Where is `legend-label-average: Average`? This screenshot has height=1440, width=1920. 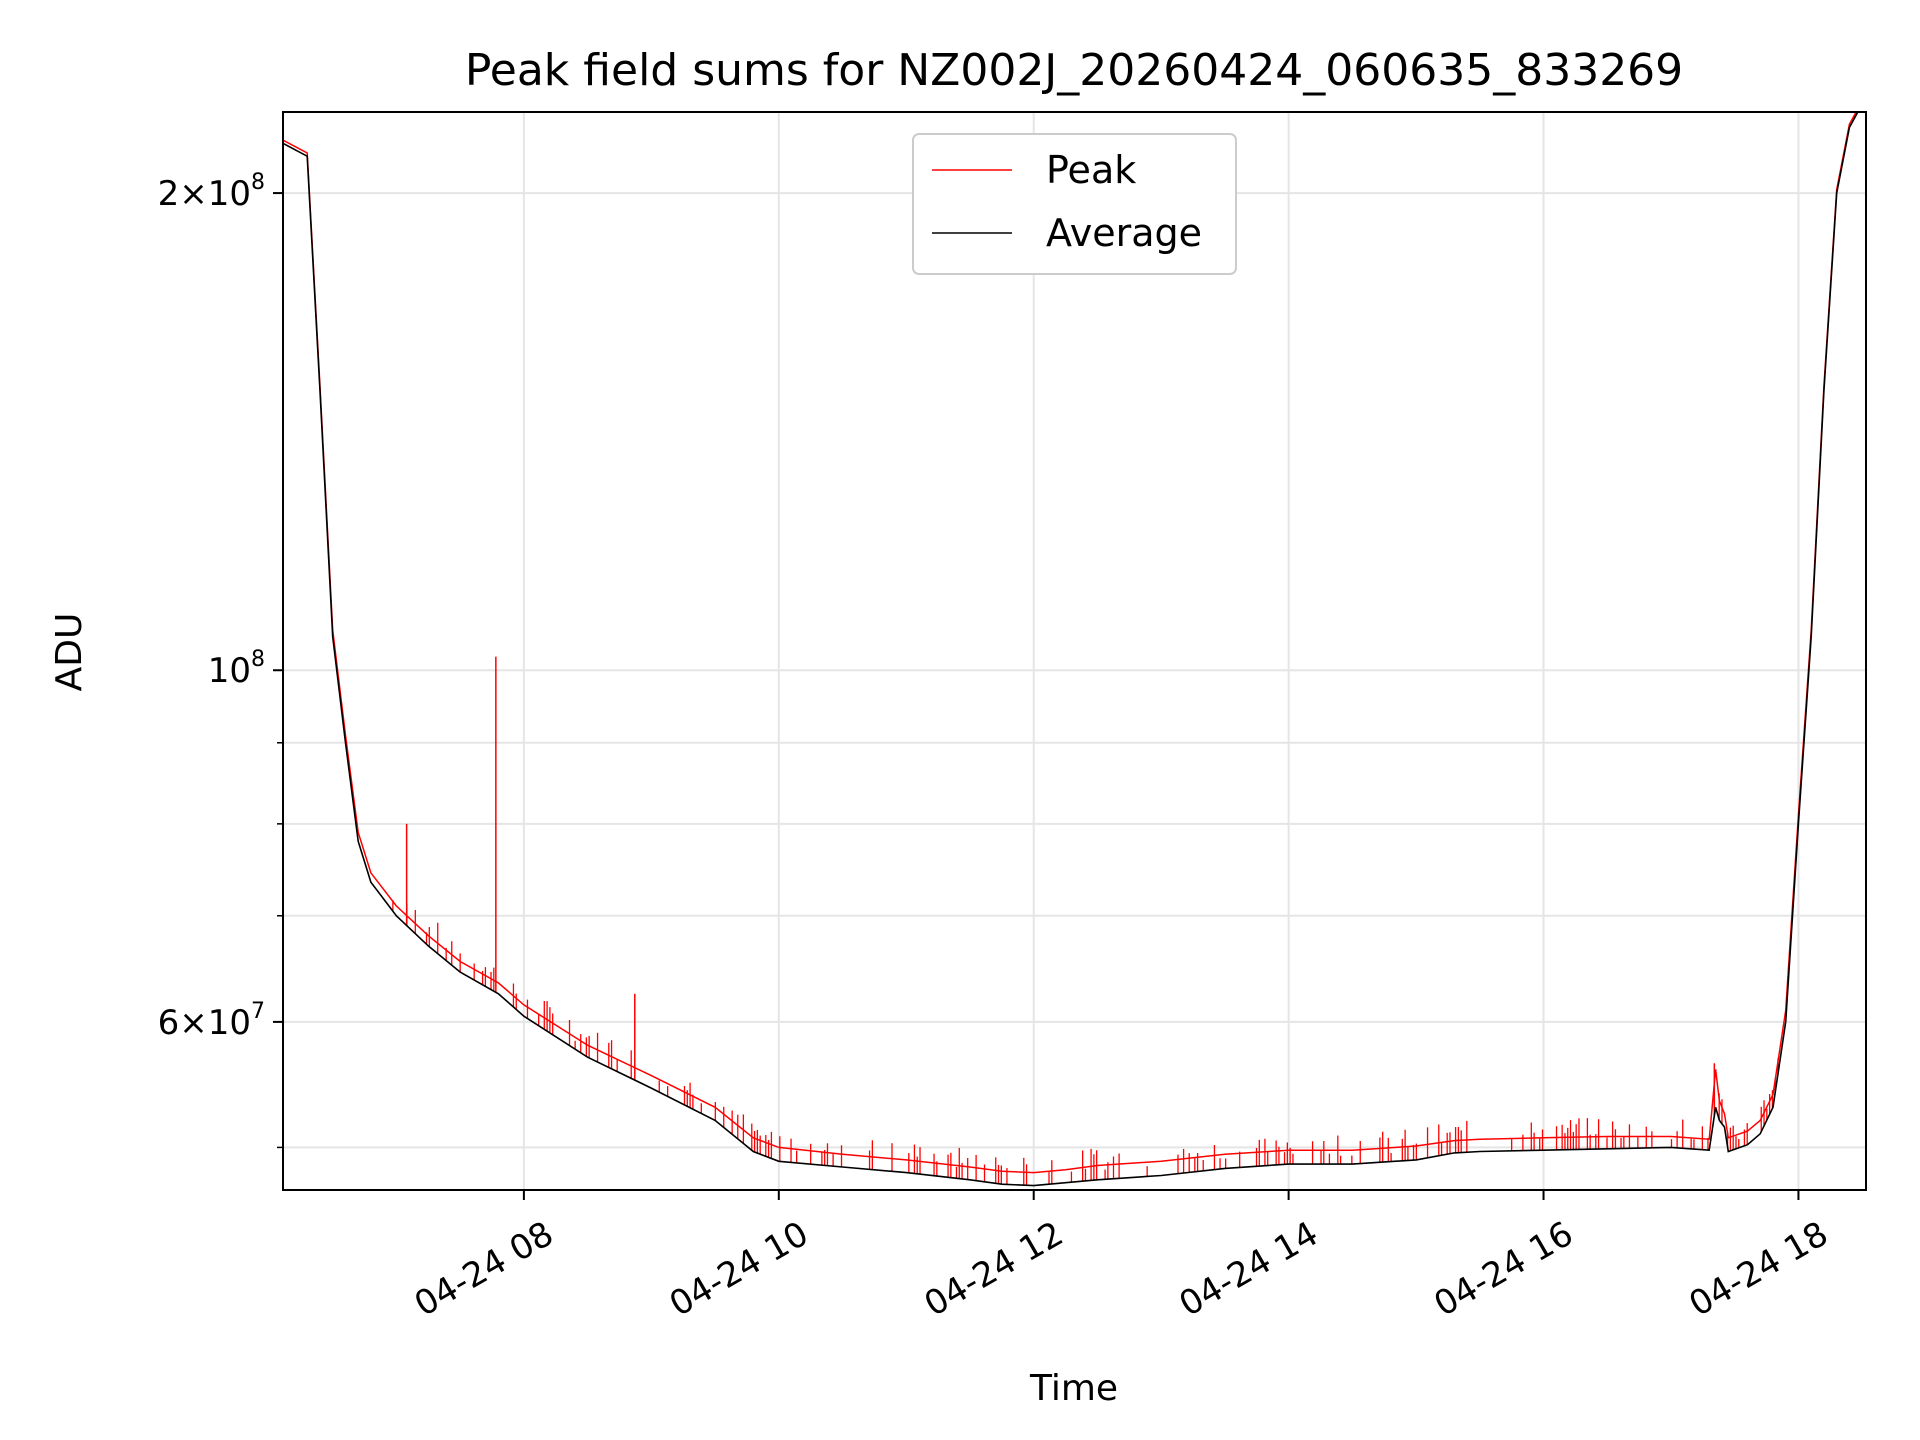
legend-label-average: Average is located at coordinates (1124, 233).